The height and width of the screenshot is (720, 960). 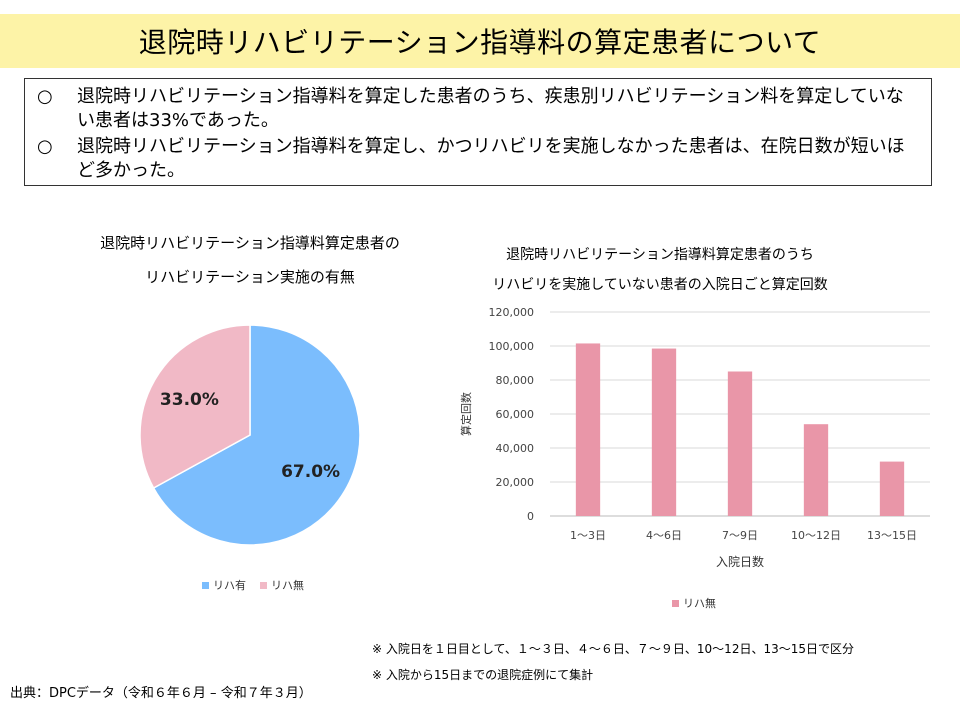 I want to click on pie-chart: 67.0% 33.0%, so click(x=250, y=435).